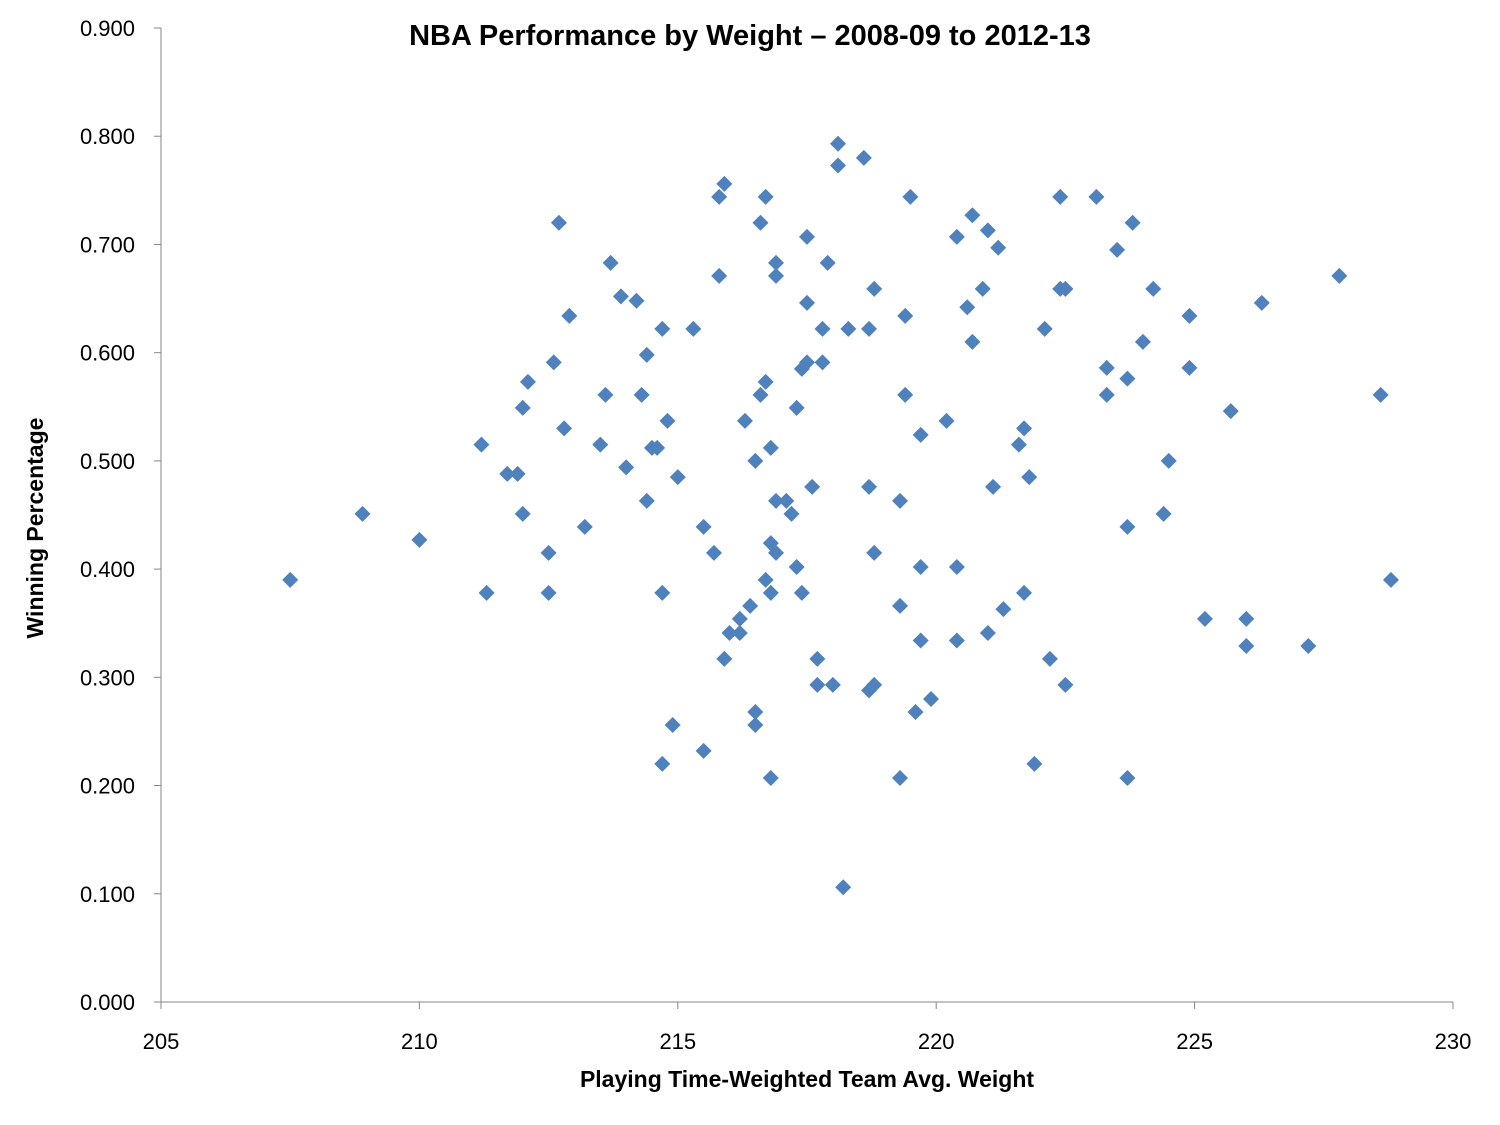 This screenshot has width=1500, height=1125. What do you see at coordinates (807, 1079) in the screenshot?
I see `x-axis-label: Playing Time-Weighted Team Avg. Weight` at bounding box center [807, 1079].